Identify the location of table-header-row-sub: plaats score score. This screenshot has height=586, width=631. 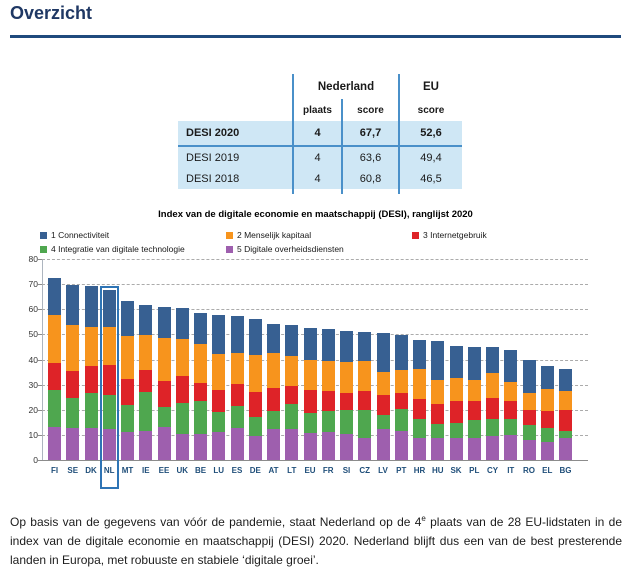
(320, 110).